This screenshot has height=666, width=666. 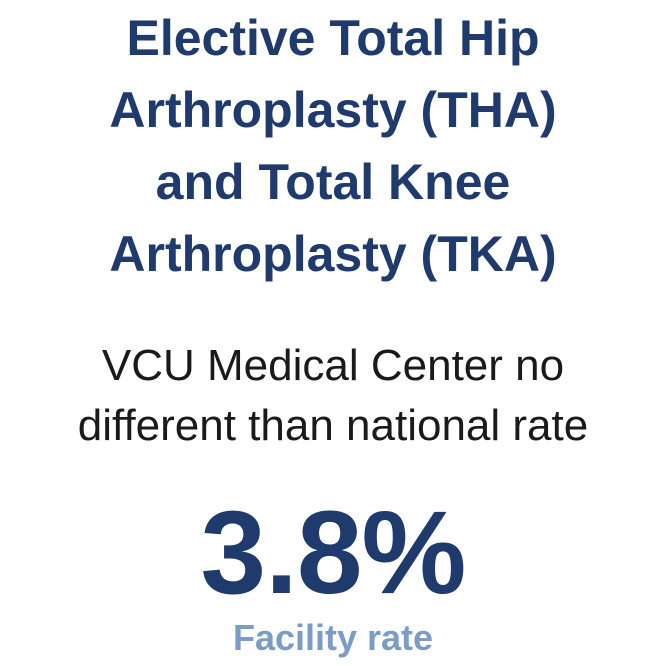 I want to click on comparison-line: VCU Medical Center no, so click(x=333, y=365).